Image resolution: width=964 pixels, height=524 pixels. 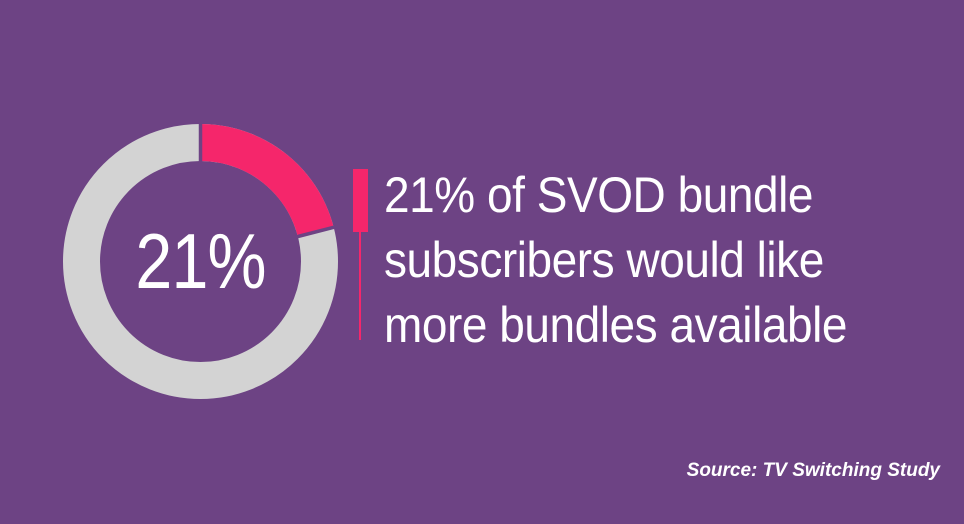 I want to click on donut-chart-graphic, so click(x=200, y=261).